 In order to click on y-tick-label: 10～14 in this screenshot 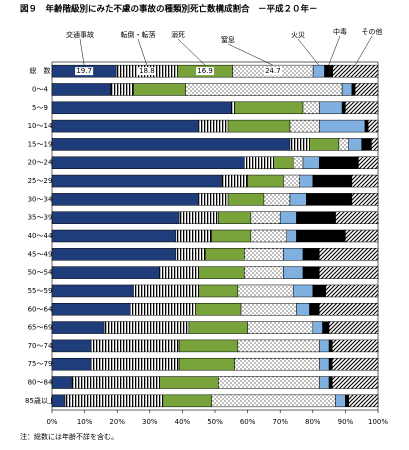, I will do `click(40, 126)`.